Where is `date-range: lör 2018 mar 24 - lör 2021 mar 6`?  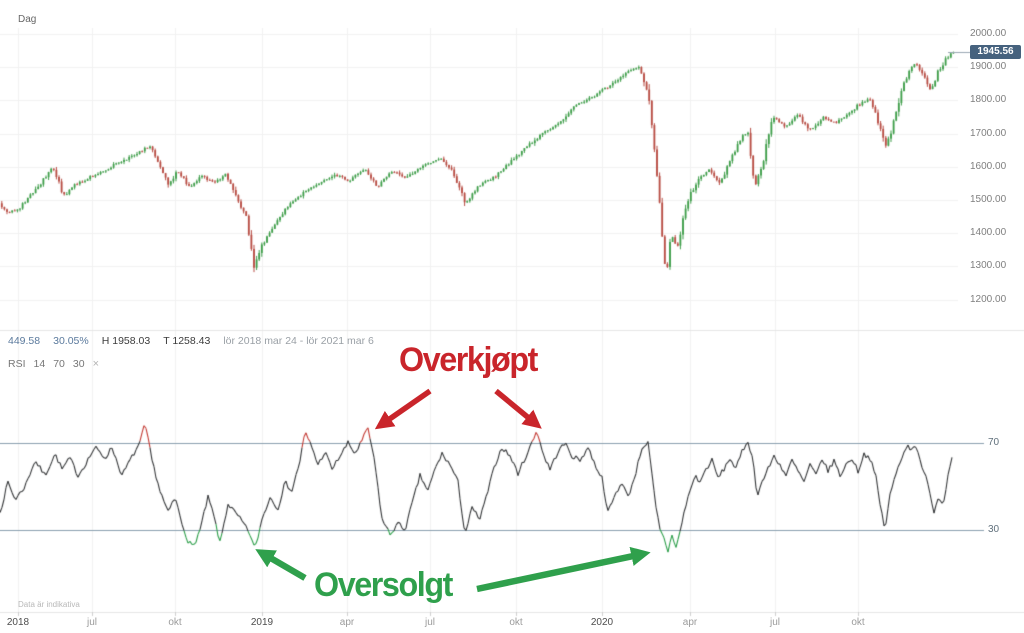
date-range: lör 2018 mar 24 - lör 2021 mar 6 is located at coordinates (298, 341).